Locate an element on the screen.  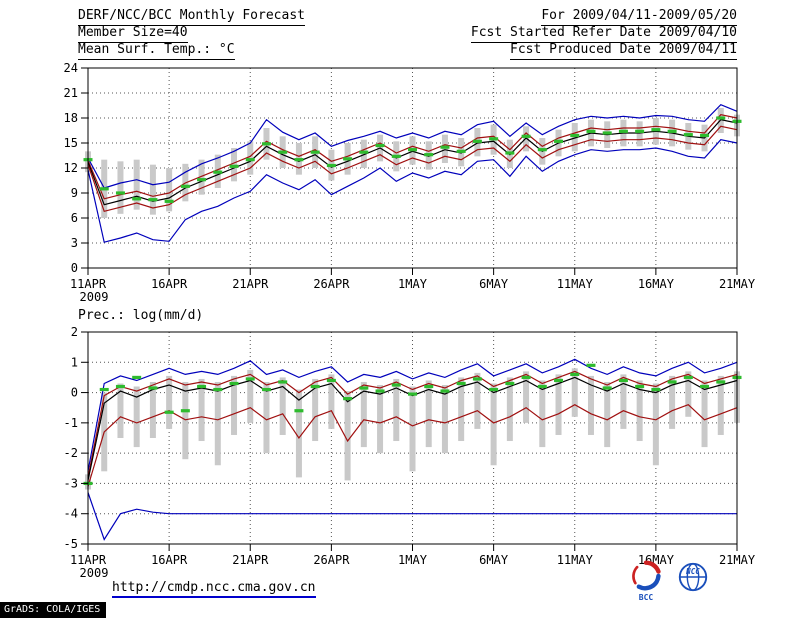
bcc-swirl-icon is located at coordinates (646, 575).